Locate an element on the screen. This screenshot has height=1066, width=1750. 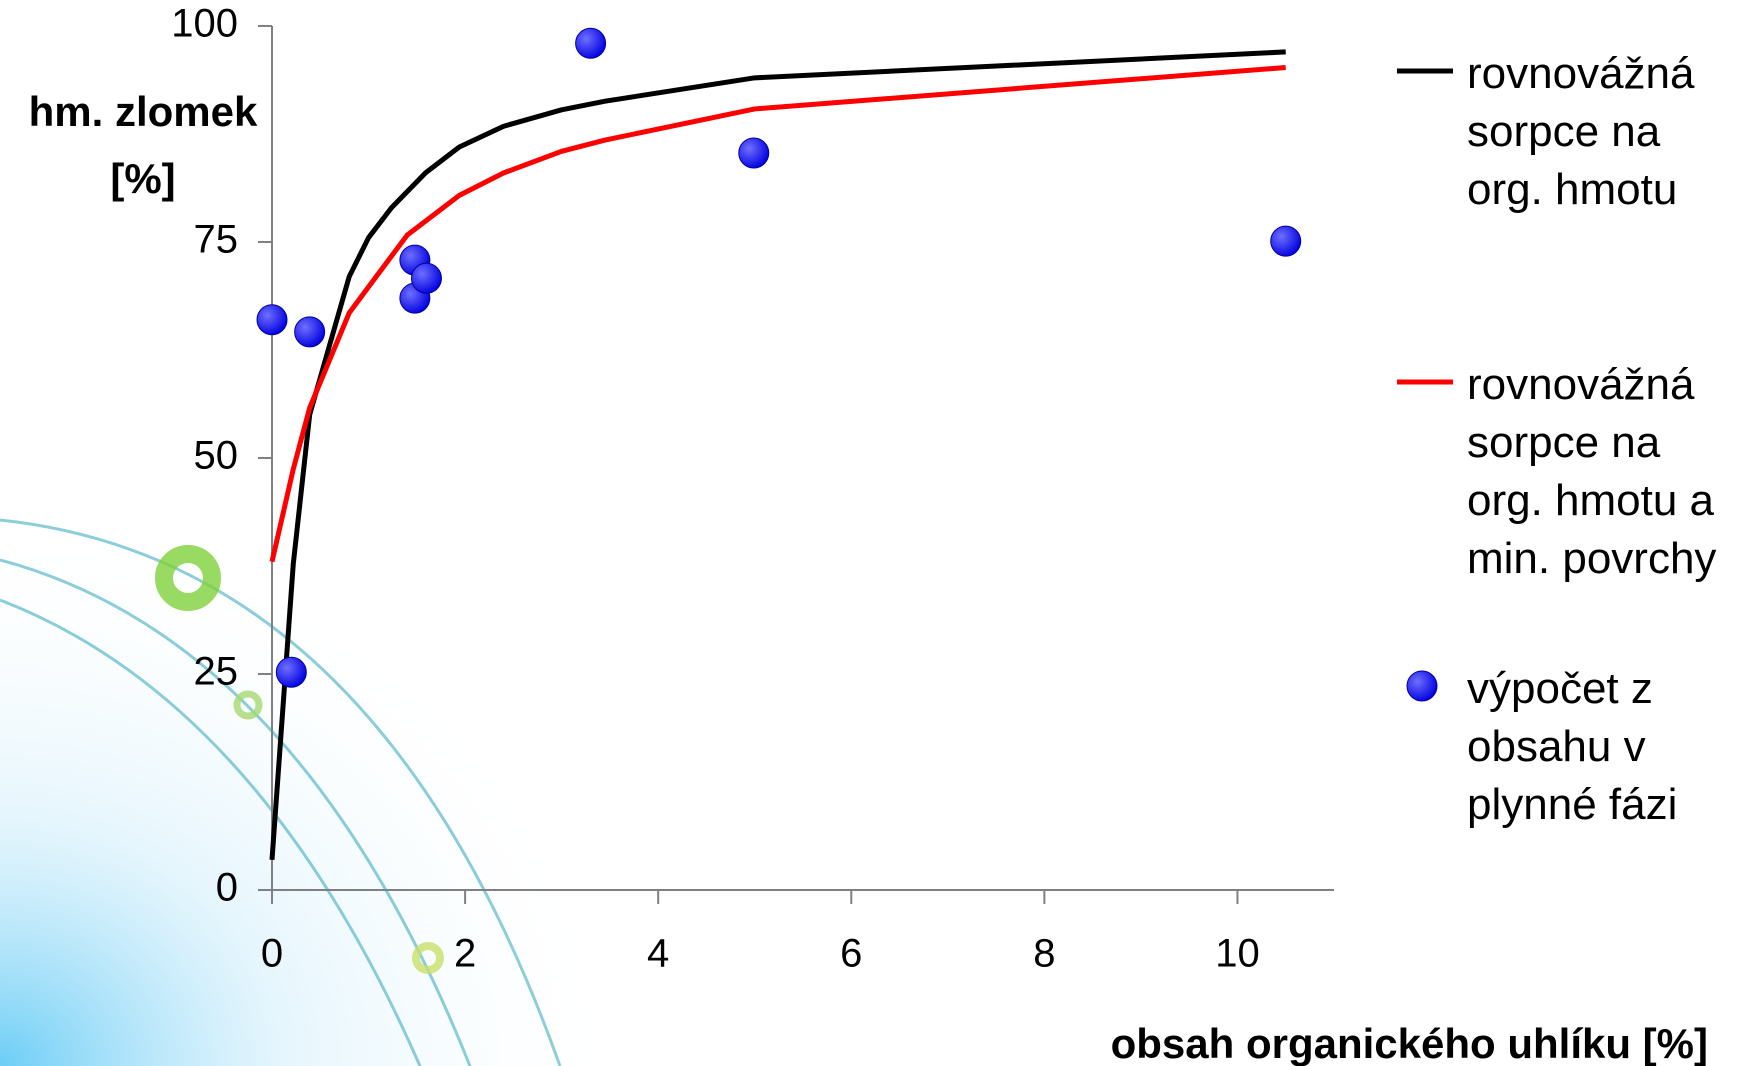
legend-marker is located at coordinates (1422, 686).